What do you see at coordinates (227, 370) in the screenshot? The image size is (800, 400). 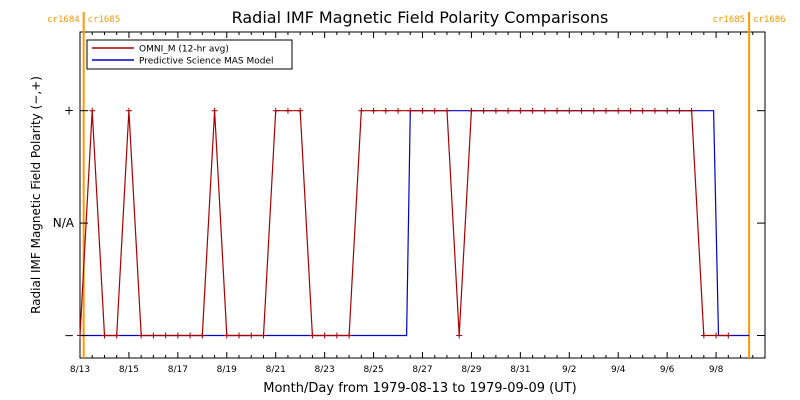 I see `x-tick-label: 8/19` at bounding box center [227, 370].